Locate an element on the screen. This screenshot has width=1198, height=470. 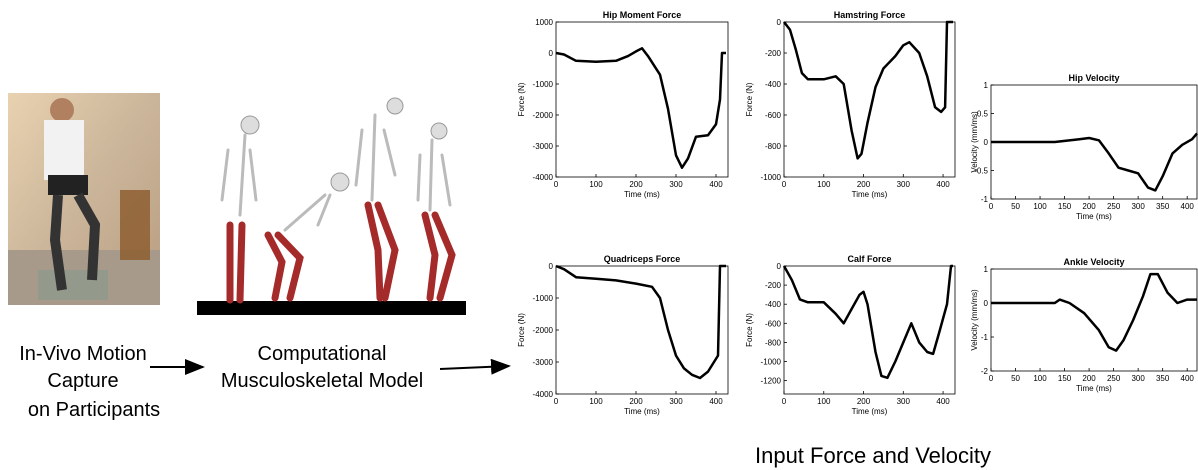
flow-arrows is located at coordinates (330, 366).